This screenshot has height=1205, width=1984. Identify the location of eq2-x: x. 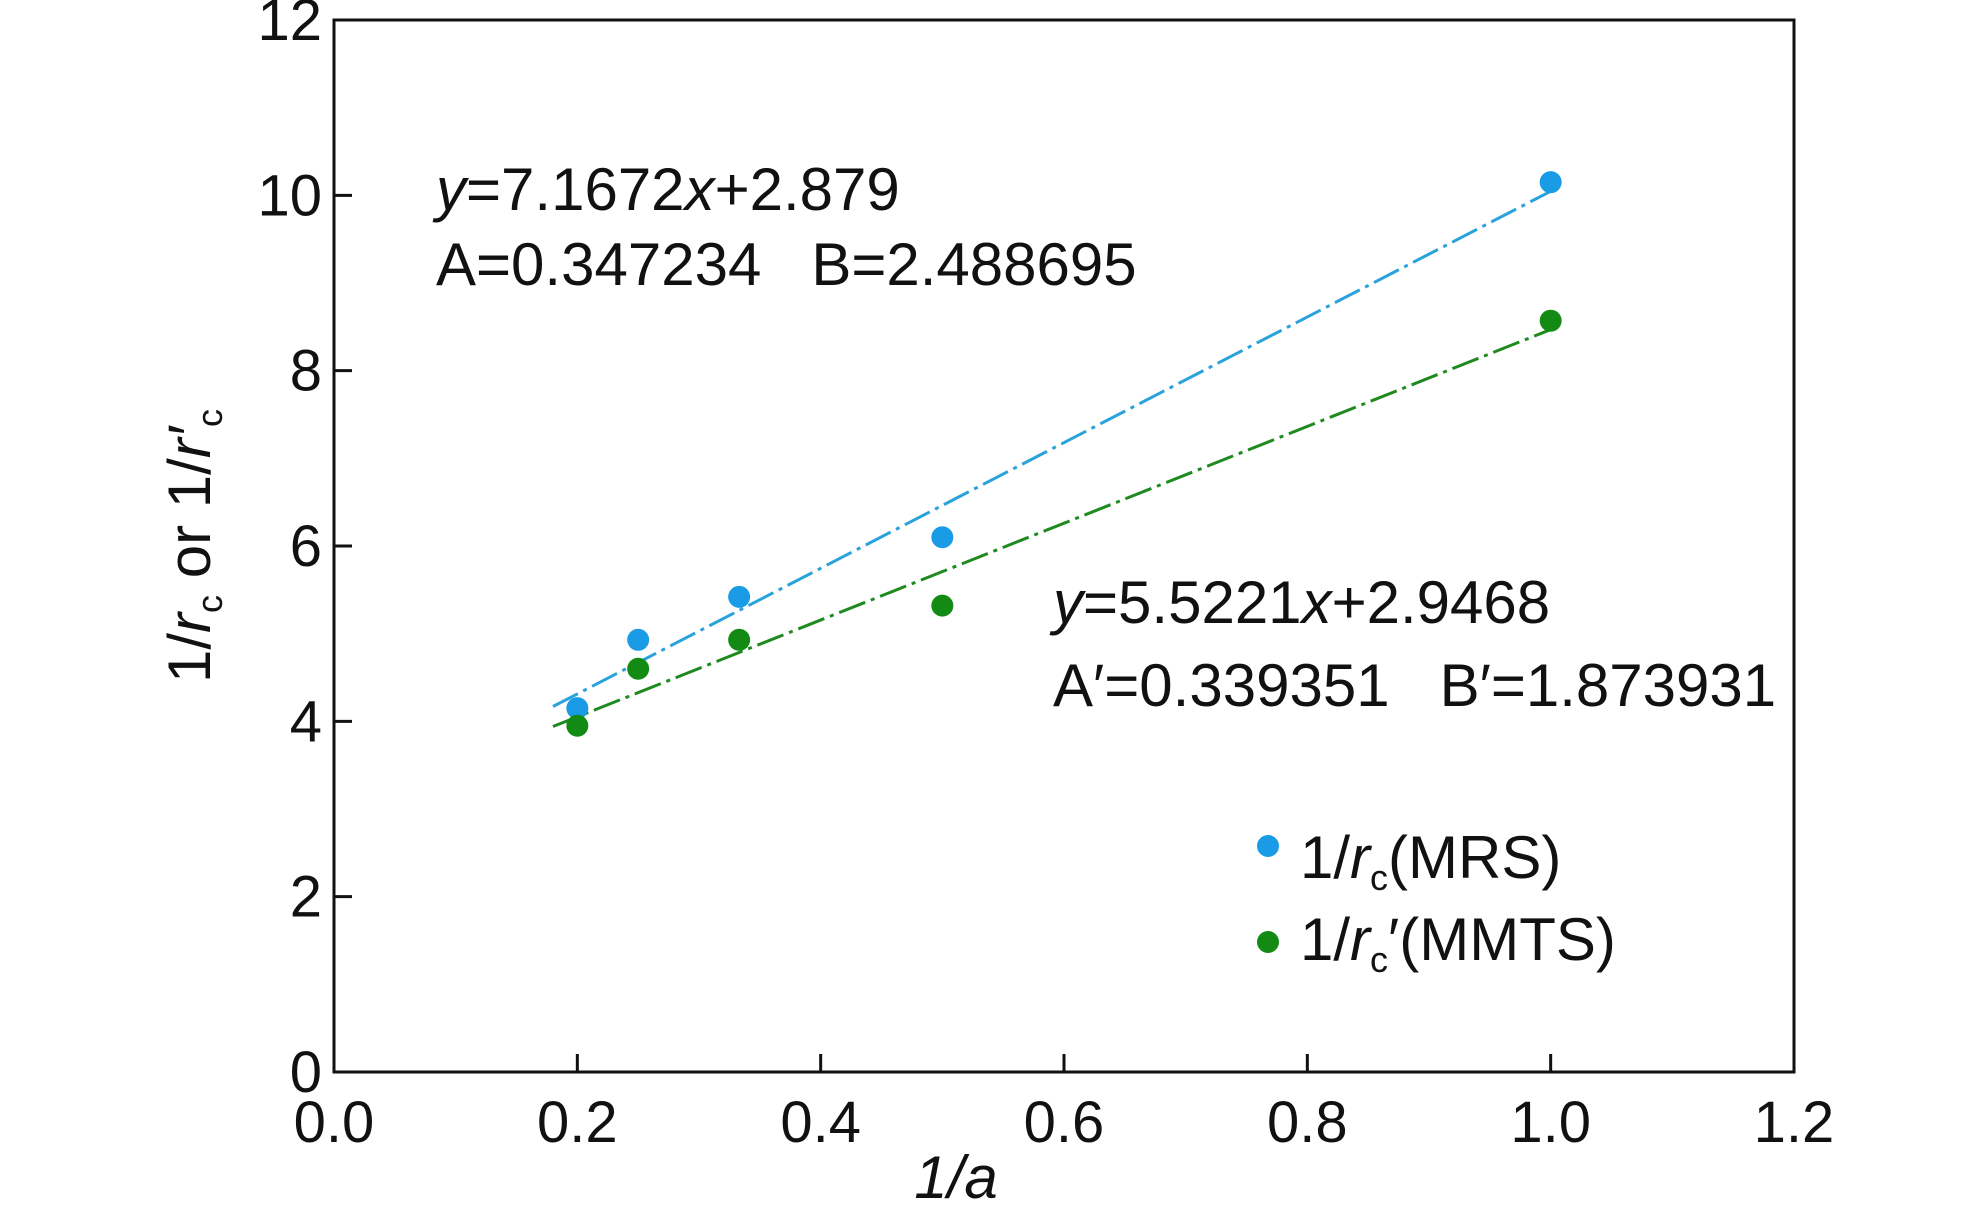
(1316, 602).